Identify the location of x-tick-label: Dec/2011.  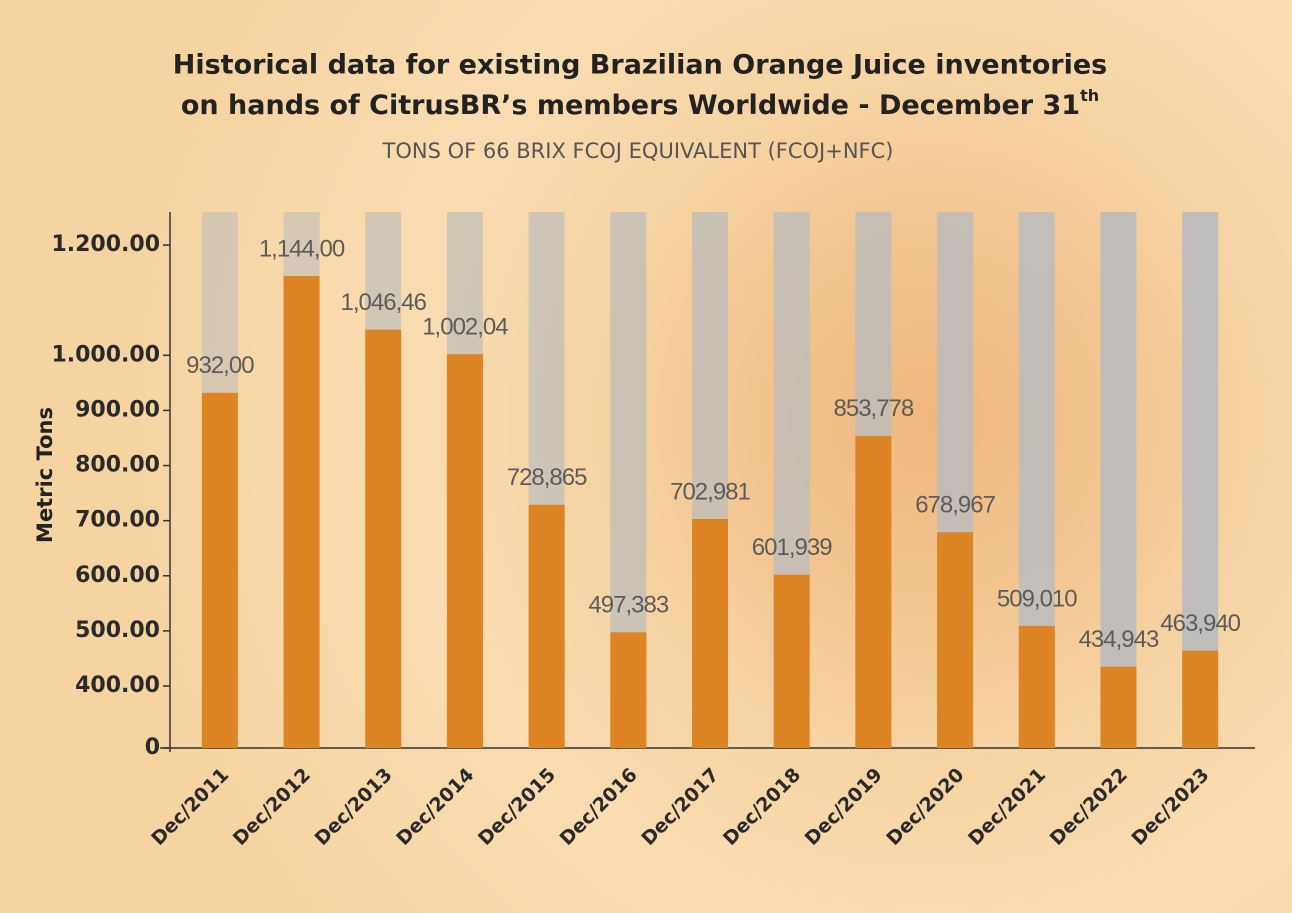
(190, 807).